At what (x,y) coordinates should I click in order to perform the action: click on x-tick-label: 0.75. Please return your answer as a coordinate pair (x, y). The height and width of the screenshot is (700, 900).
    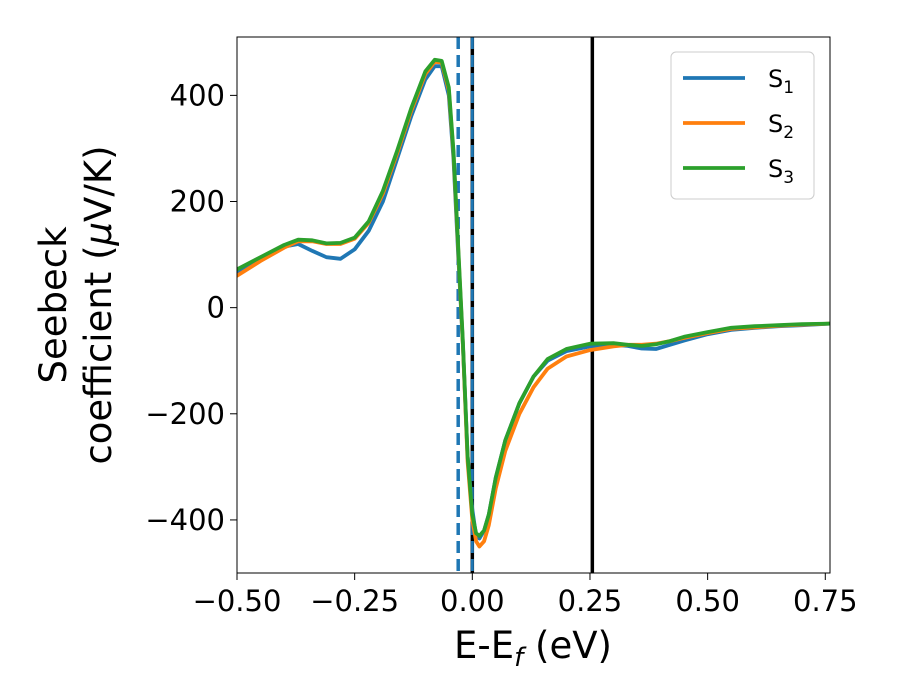
    Looking at the image, I should click on (825, 601).